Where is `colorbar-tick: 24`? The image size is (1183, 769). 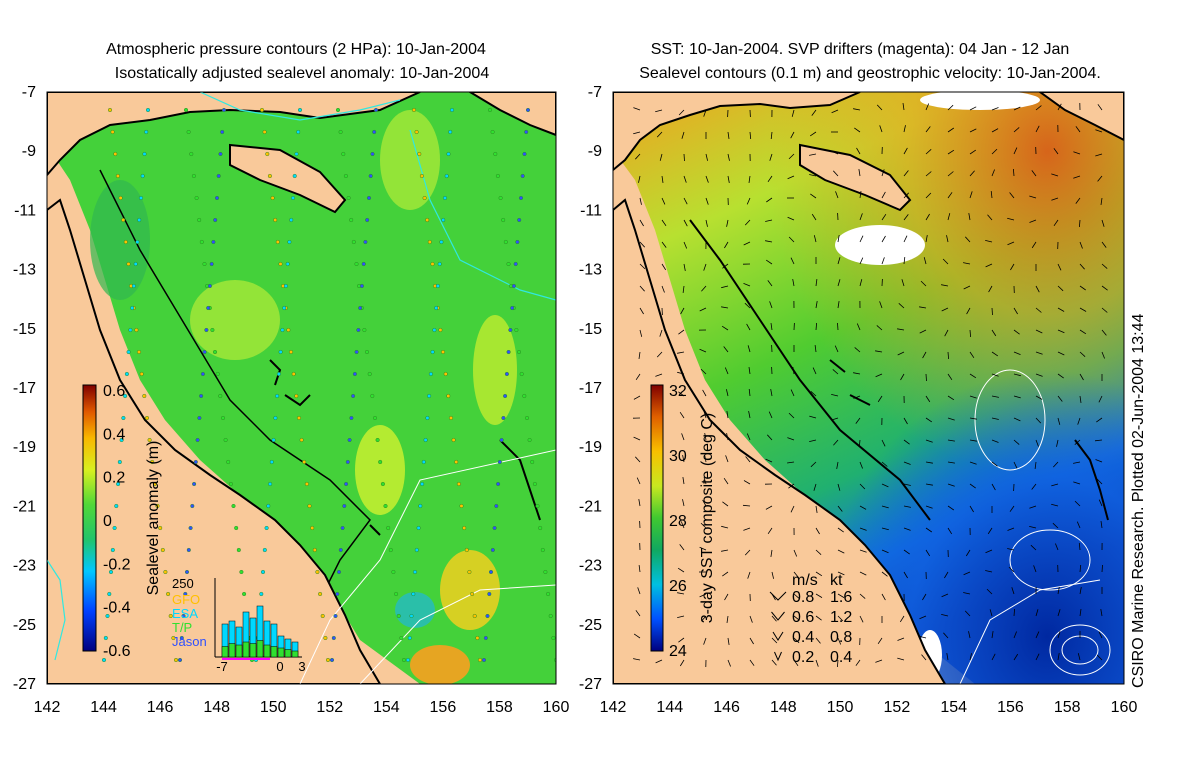 colorbar-tick: 24 is located at coordinates (678, 651).